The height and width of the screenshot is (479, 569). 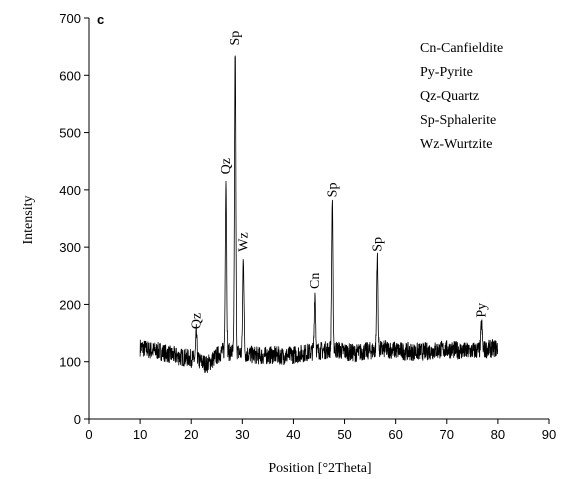 What do you see at coordinates (319, 468) in the screenshot?
I see `x-axis-title: Position [°2Theta]` at bounding box center [319, 468].